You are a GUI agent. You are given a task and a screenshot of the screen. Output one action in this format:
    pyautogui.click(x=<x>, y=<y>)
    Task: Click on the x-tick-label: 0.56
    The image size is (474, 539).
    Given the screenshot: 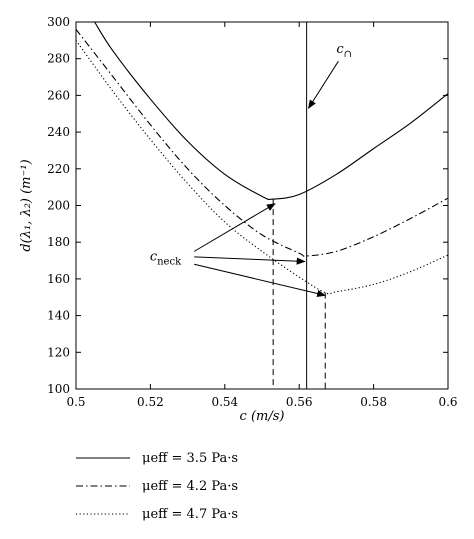 What is the action you would take?
    pyautogui.click(x=299, y=402)
    